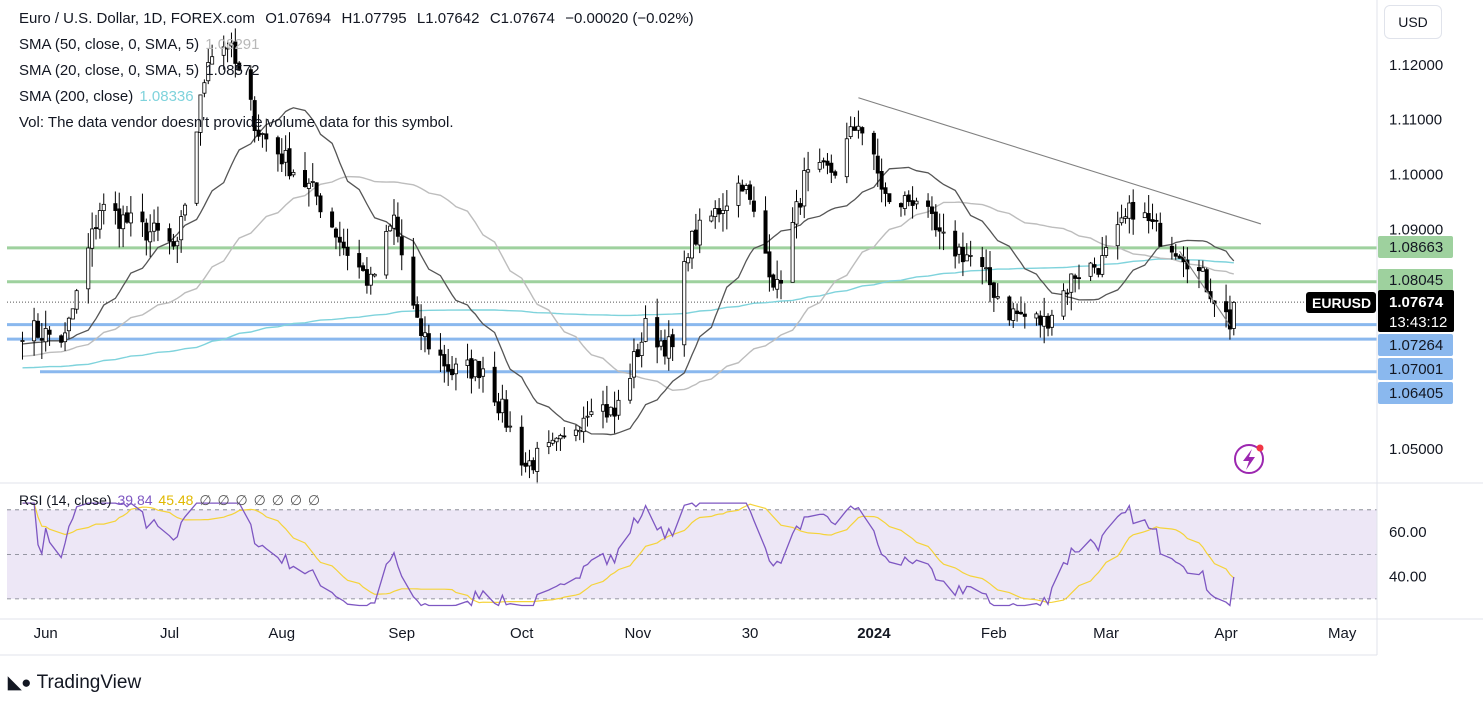  I want to click on support-price-tag: 1.07001, so click(1415, 369).